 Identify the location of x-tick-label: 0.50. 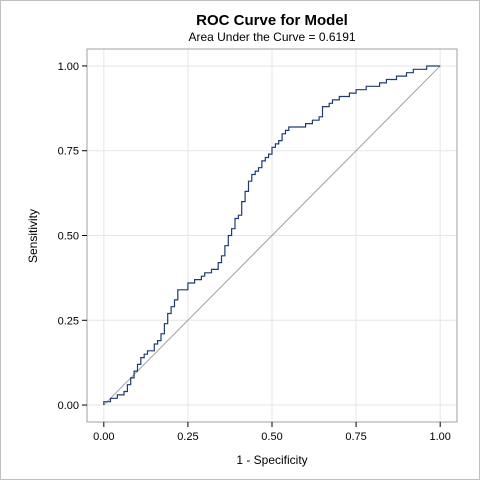
(271, 437).